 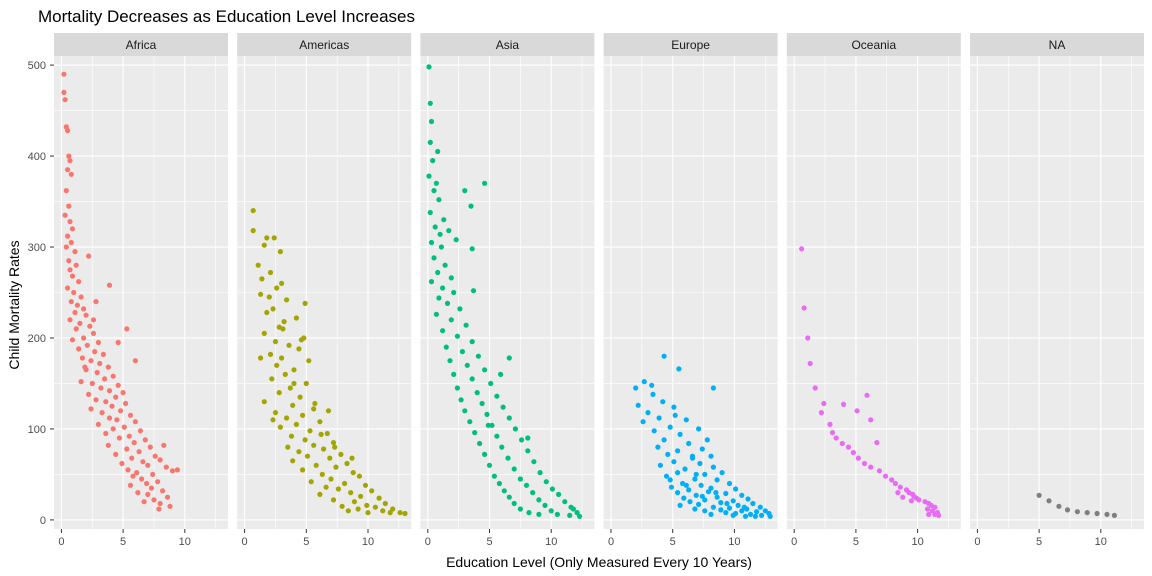 I want to click on facet-strip, so click(x=690, y=44).